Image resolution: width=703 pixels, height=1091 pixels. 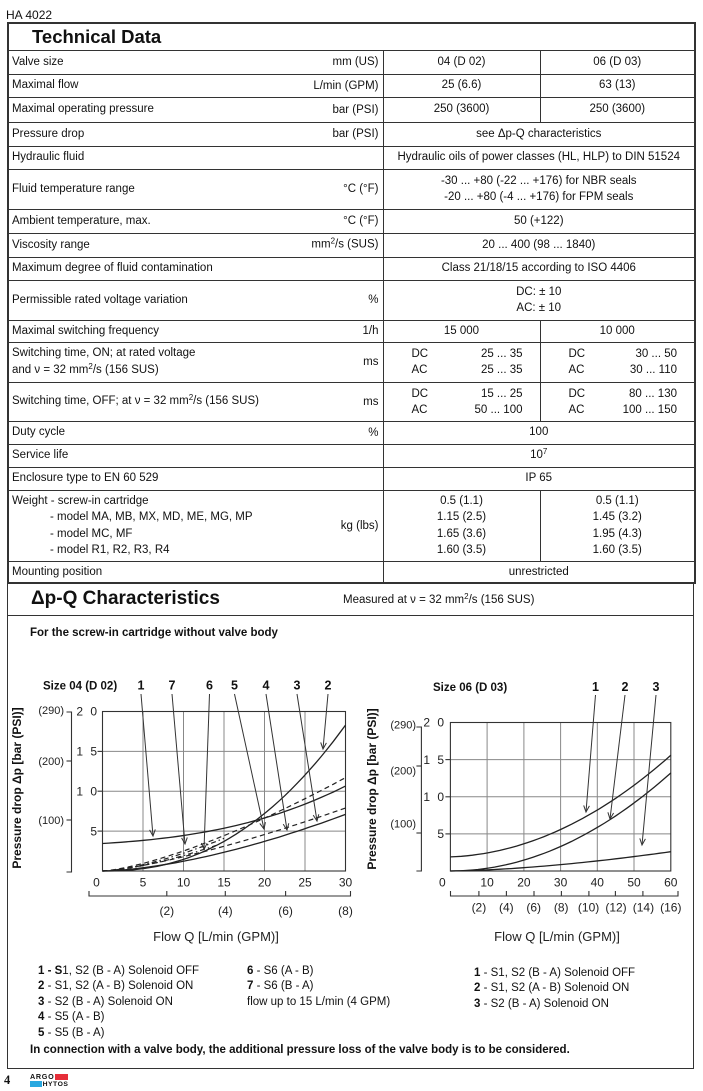 I want to click on svg-text: 40, so click(x=598, y=883).